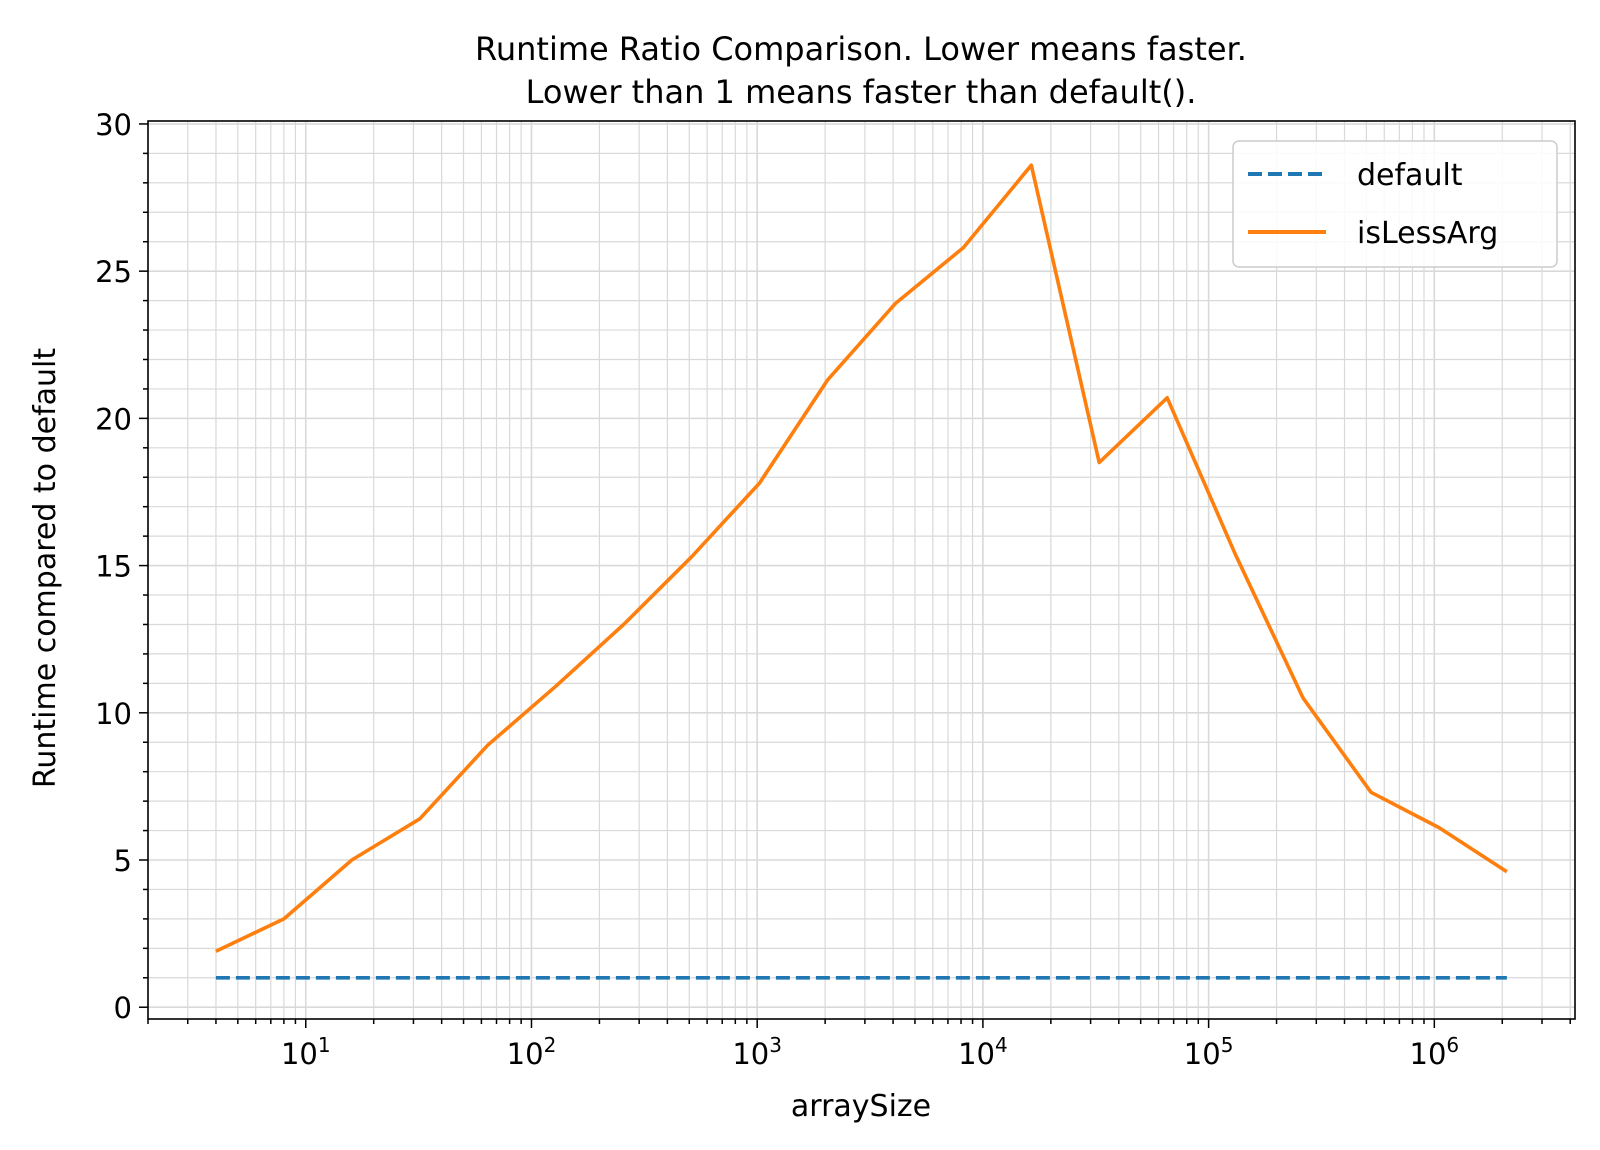  Describe the element at coordinates (983, 1052) in the screenshot. I see `x-tick-label: 10⁴` at that location.